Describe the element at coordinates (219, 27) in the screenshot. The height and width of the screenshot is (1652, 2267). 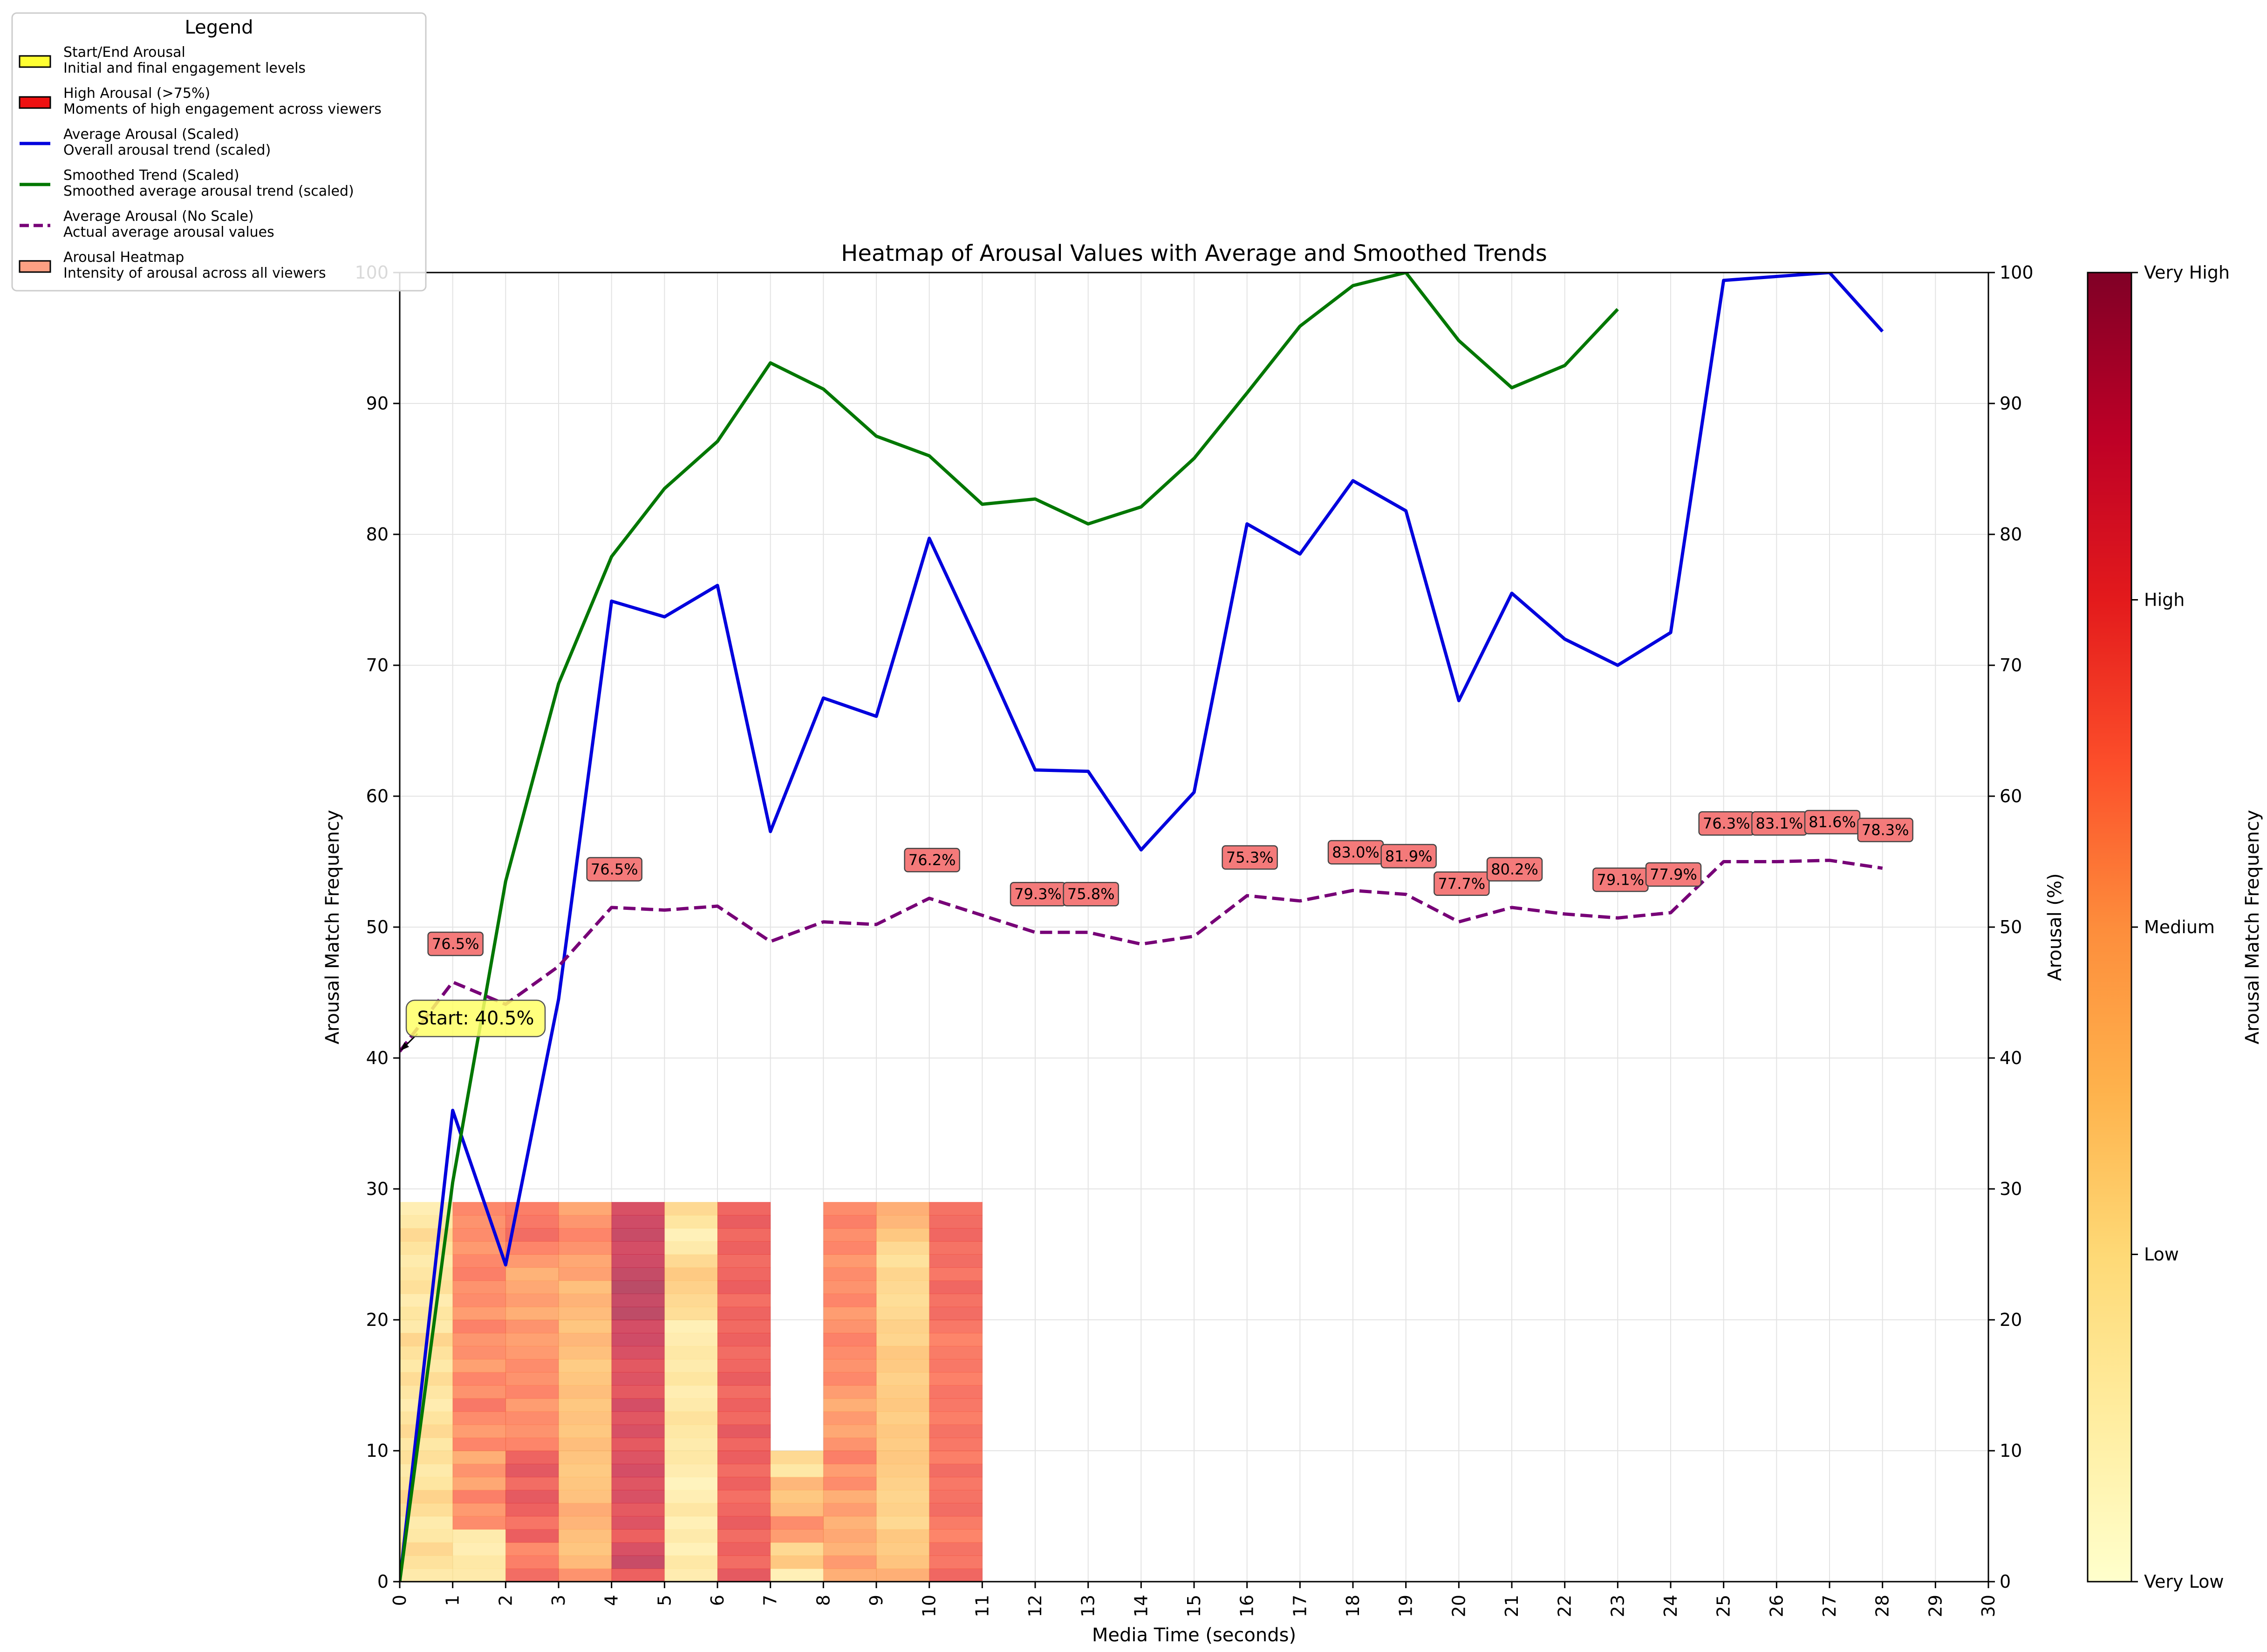
I see `legend-title: Legend` at that location.